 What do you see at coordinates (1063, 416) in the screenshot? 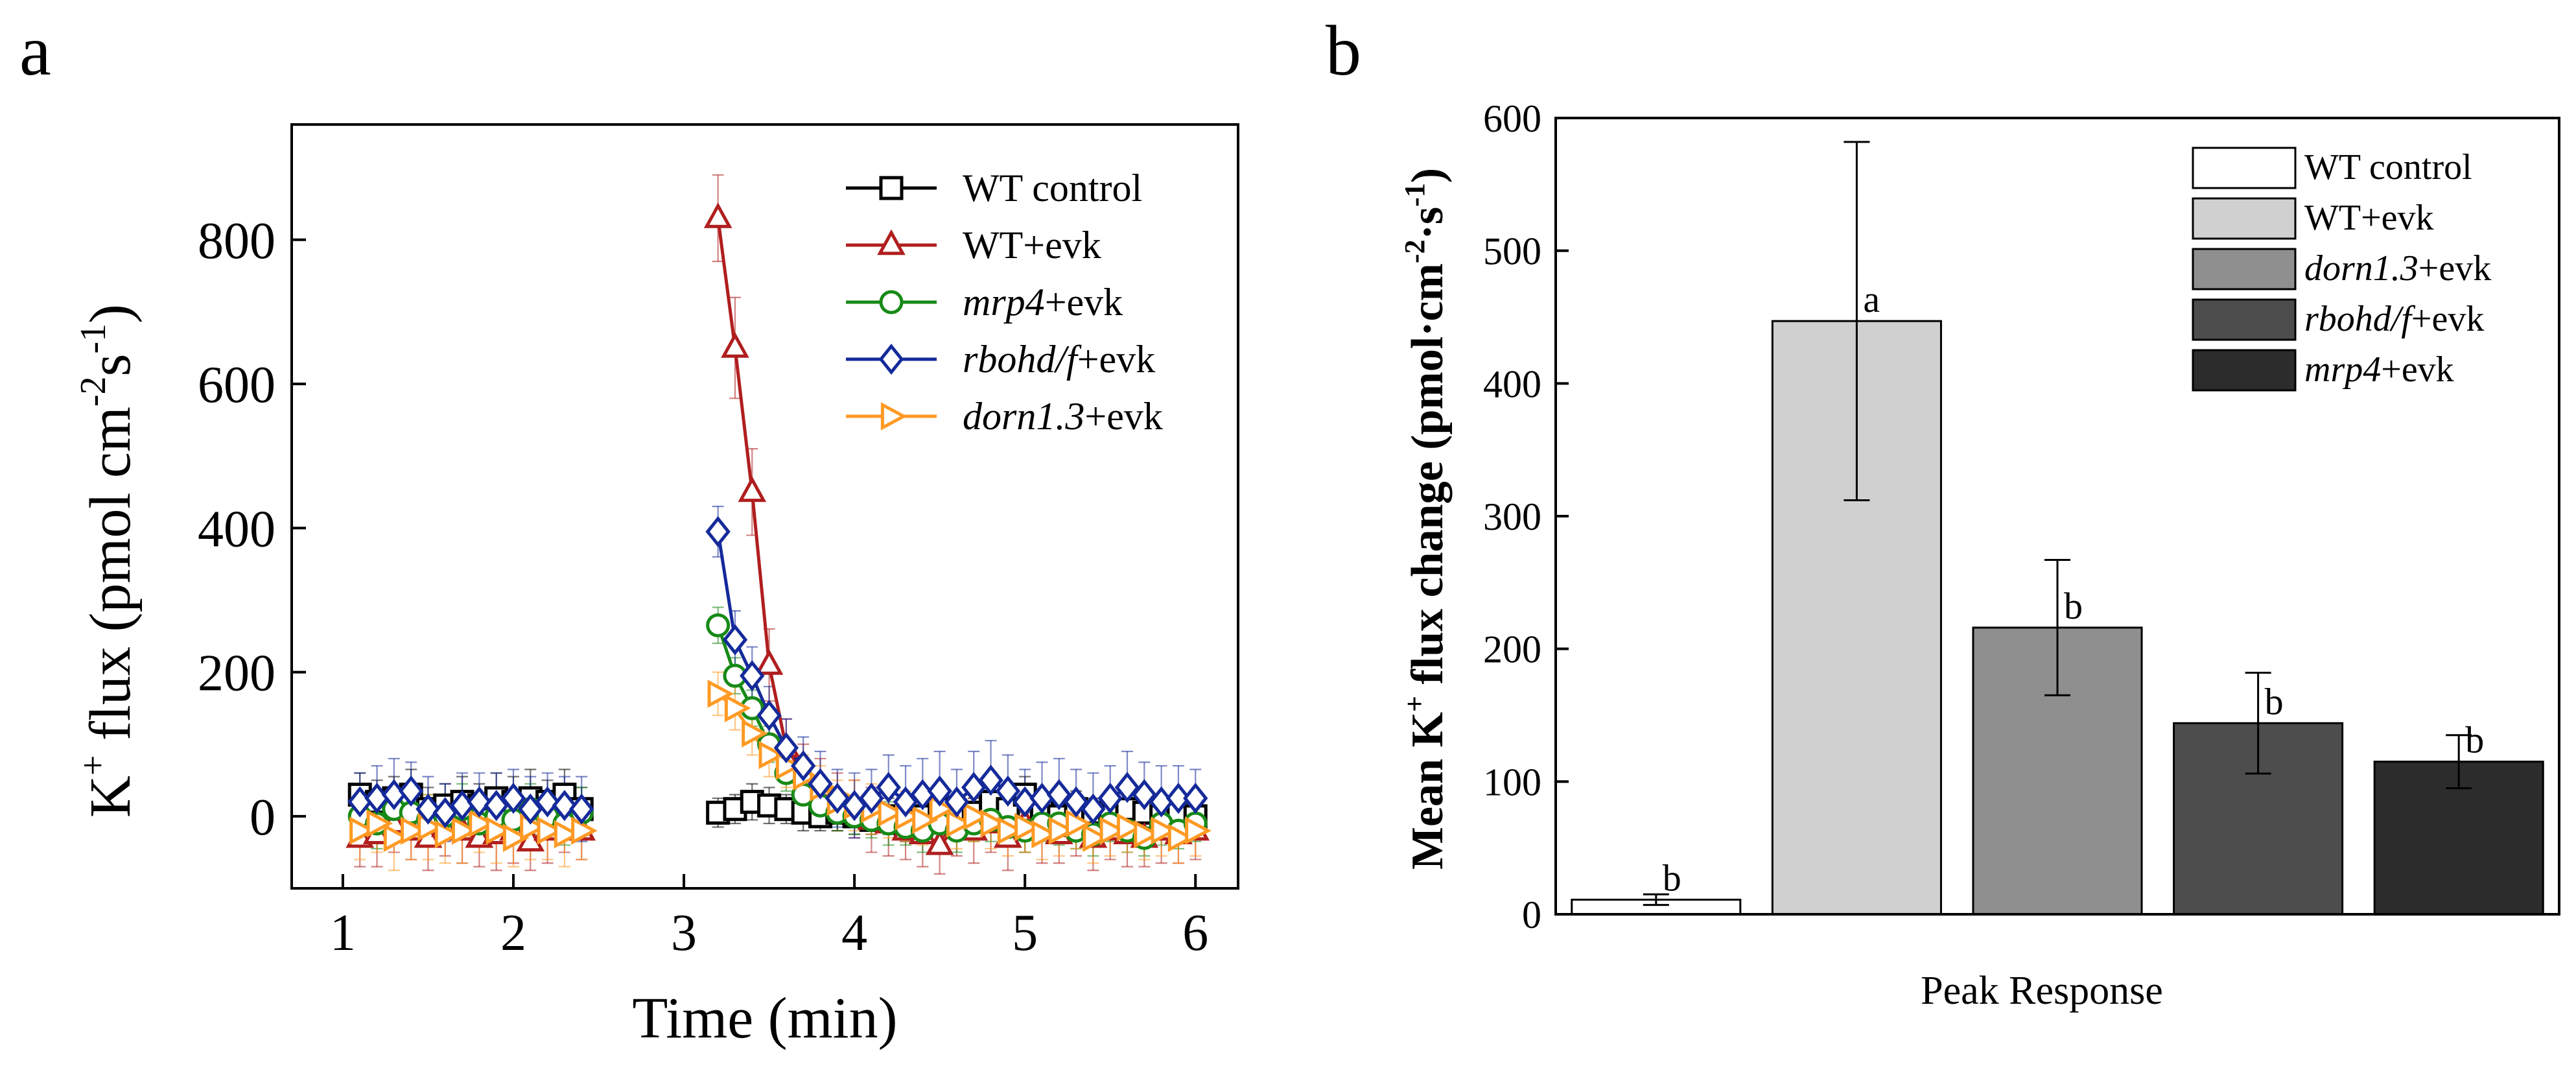
I see `panel-a-legend-label-dorn: dorn1.3+evk` at bounding box center [1063, 416].